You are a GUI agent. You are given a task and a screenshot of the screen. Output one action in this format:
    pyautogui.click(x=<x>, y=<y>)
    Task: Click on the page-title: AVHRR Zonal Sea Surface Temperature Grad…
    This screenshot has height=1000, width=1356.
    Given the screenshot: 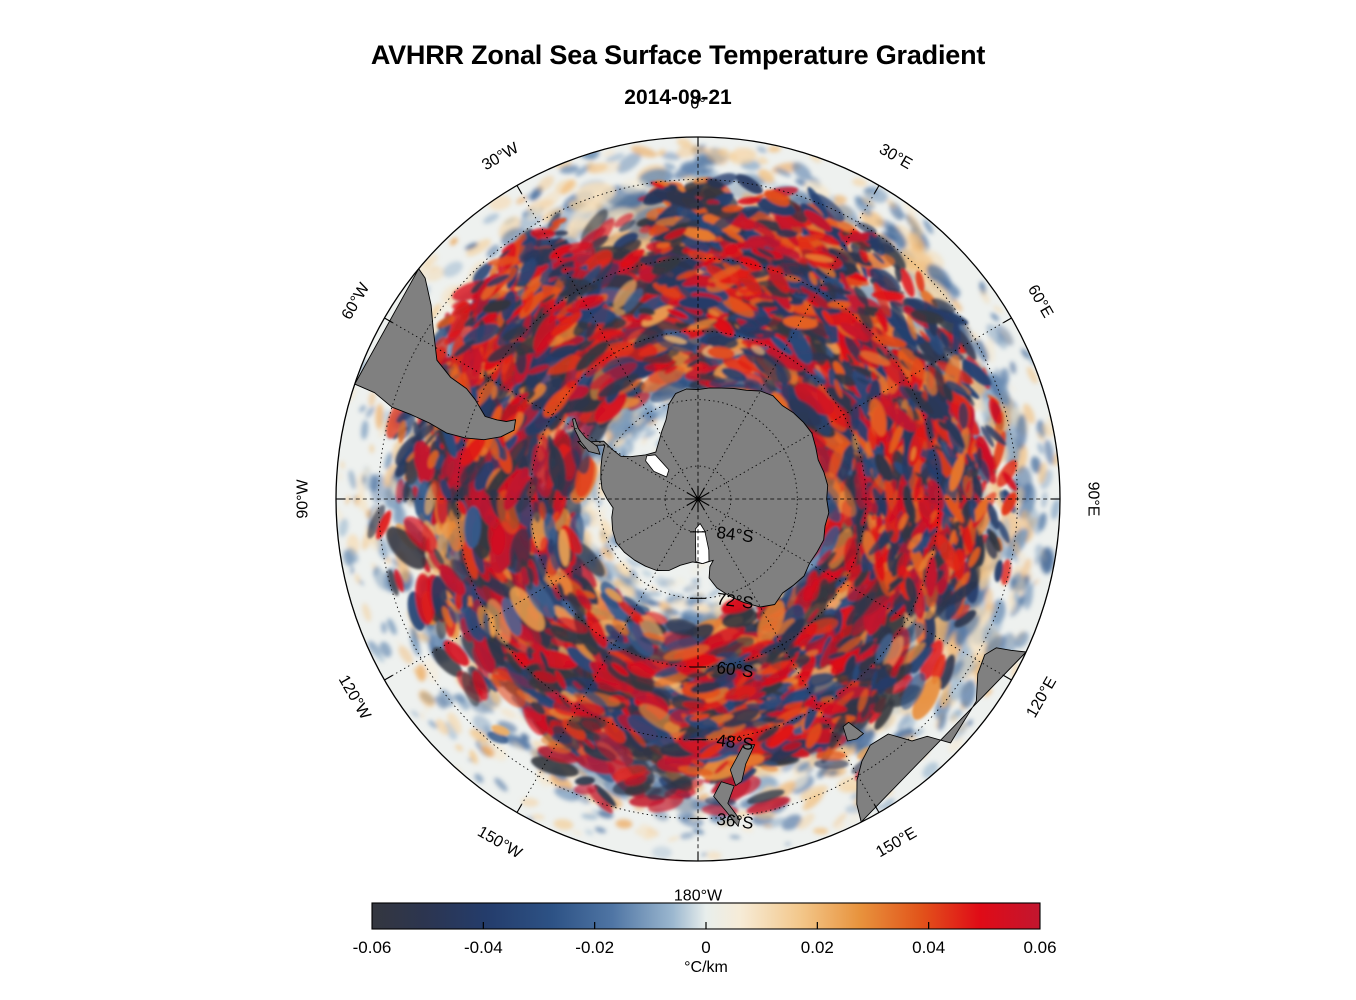 What is the action you would take?
    pyautogui.click(x=678, y=55)
    